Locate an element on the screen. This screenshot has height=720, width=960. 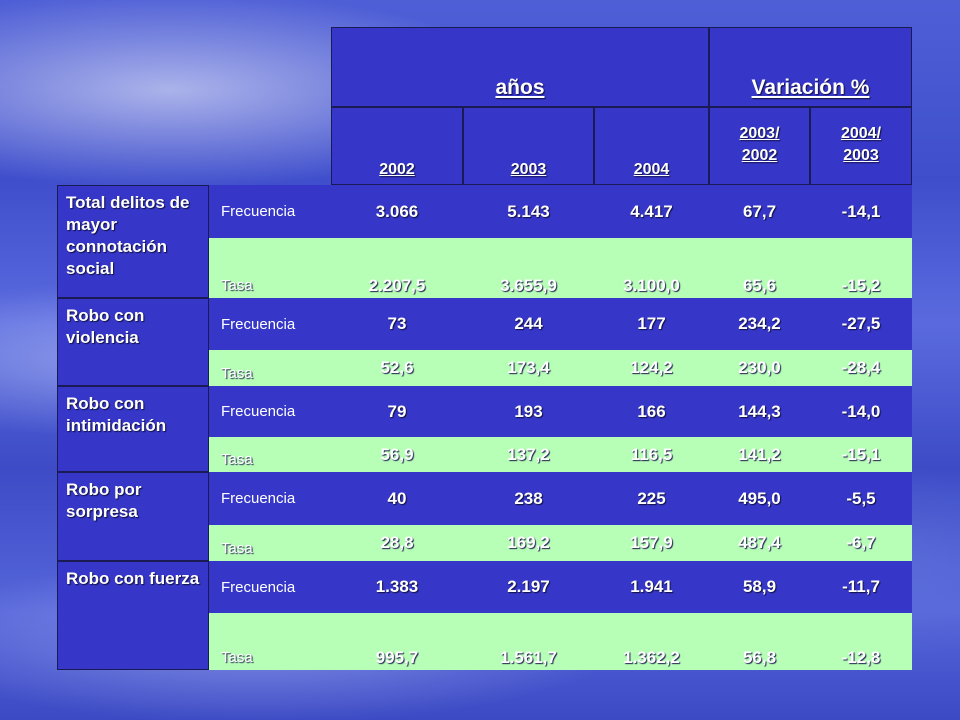
table-cell: -14,1 is located at coordinates (861, 211).